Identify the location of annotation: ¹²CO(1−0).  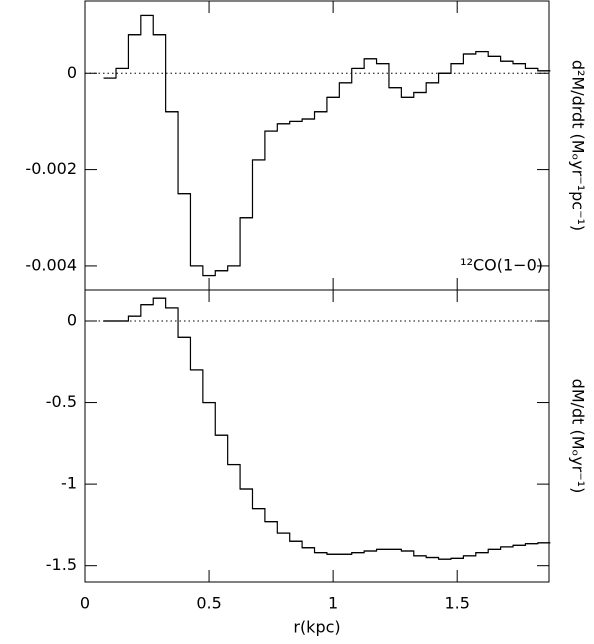
(501, 265).